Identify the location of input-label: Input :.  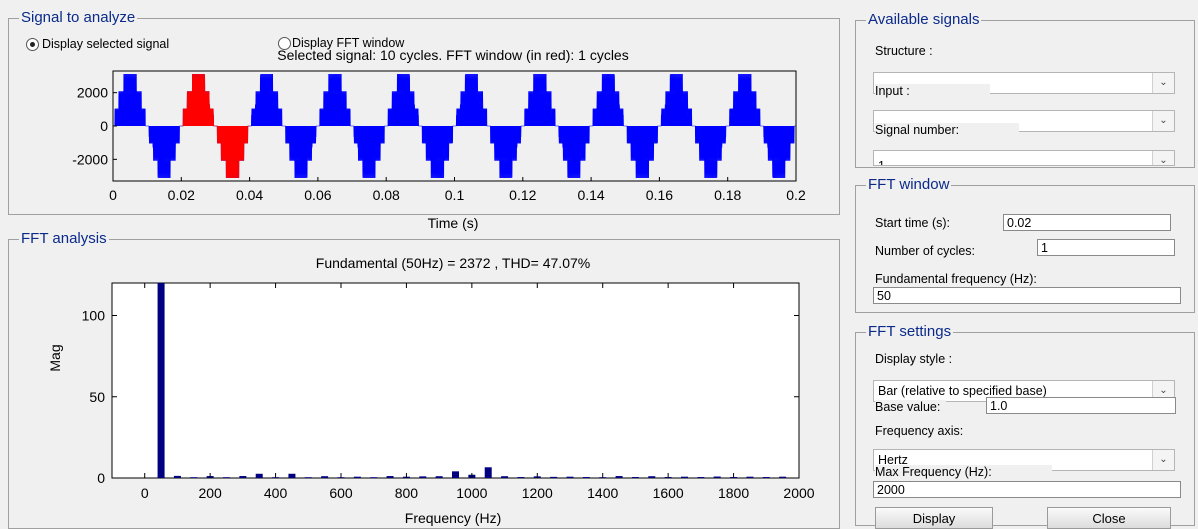
(932, 91).